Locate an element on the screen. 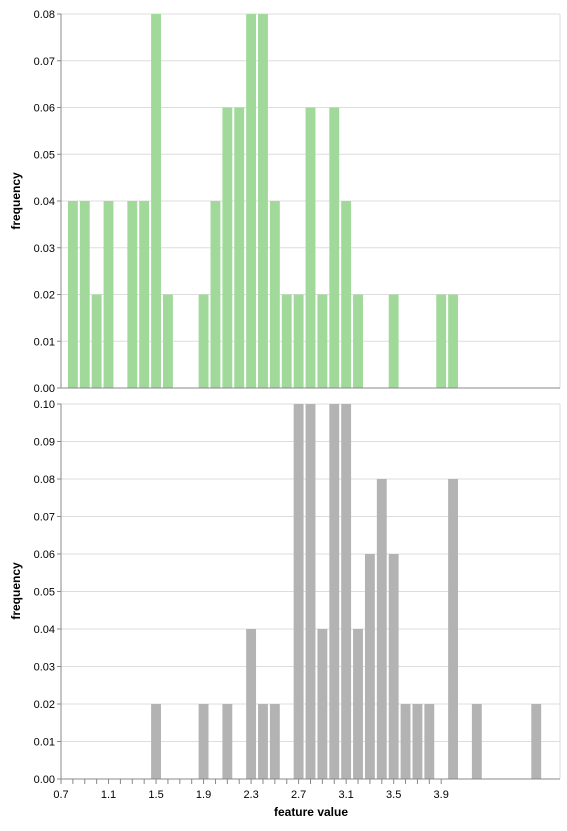 The height and width of the screenshot is (831, 567). x-tick-label: 1.1 is located at coordinates (108, 795).